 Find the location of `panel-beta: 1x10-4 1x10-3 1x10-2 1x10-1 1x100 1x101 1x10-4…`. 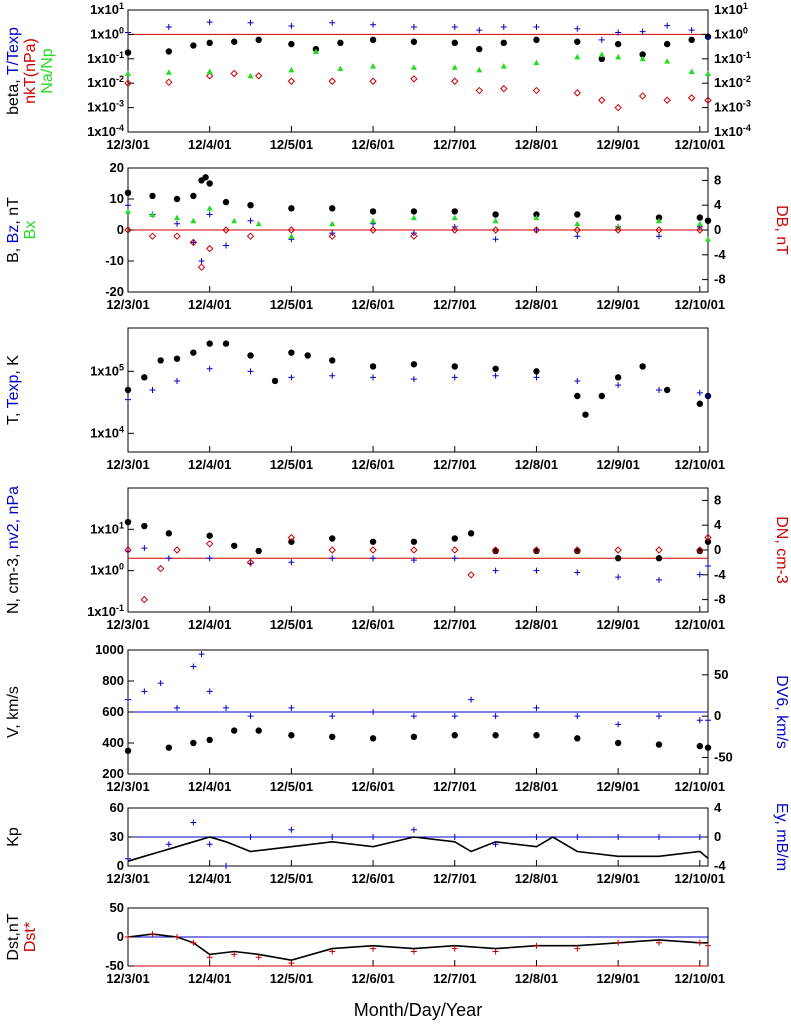

panel-beta: 1x10-4 1x10-3 1x10-2 1x10-1 1x100 1x101 1x10-4… is located at coordinates (378, 76).